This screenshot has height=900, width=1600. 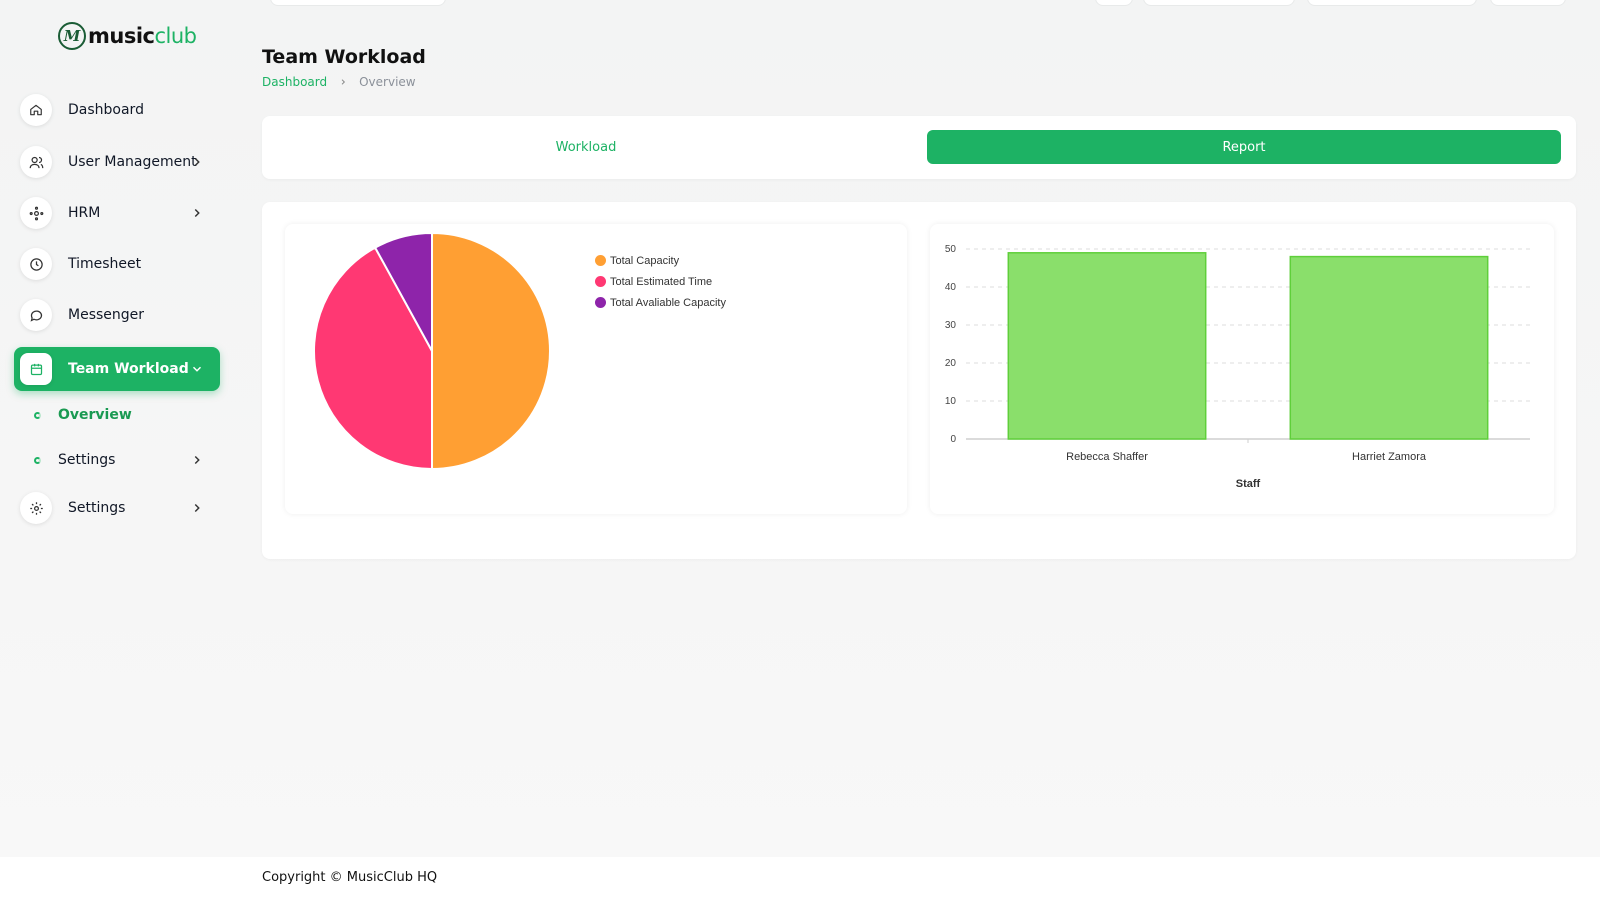 What do you see at coordinates (36, 508) in the screenshot?
I see `gear-icon` at bounding box center [36, 508].